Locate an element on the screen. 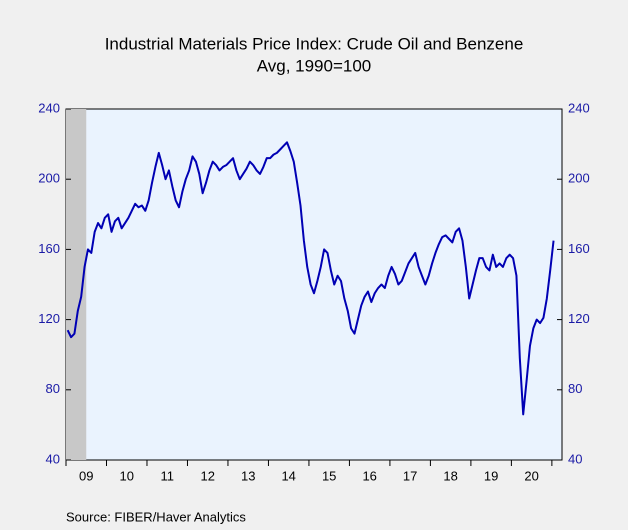 The width and height of the screenshot is (628, 530). x-tick-label: 20 is located at coordinates (531, 475).